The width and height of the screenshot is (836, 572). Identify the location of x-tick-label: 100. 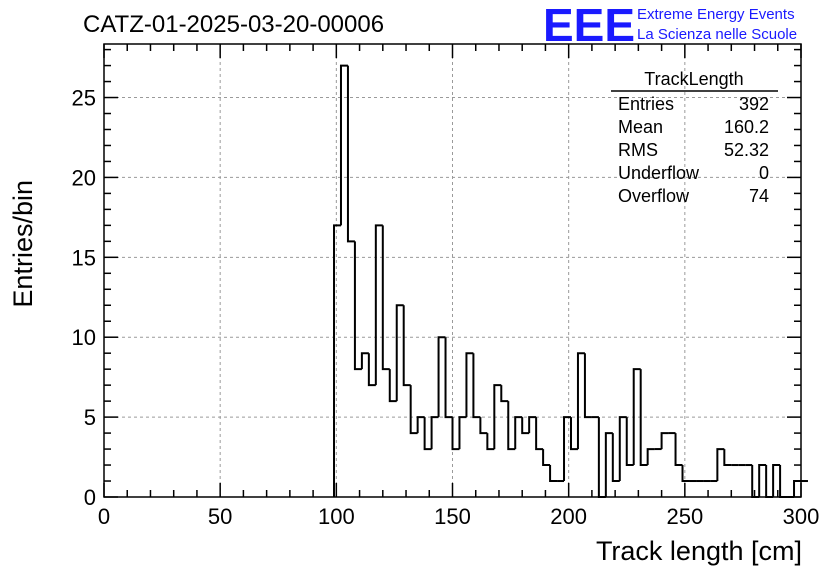
(336, 516).